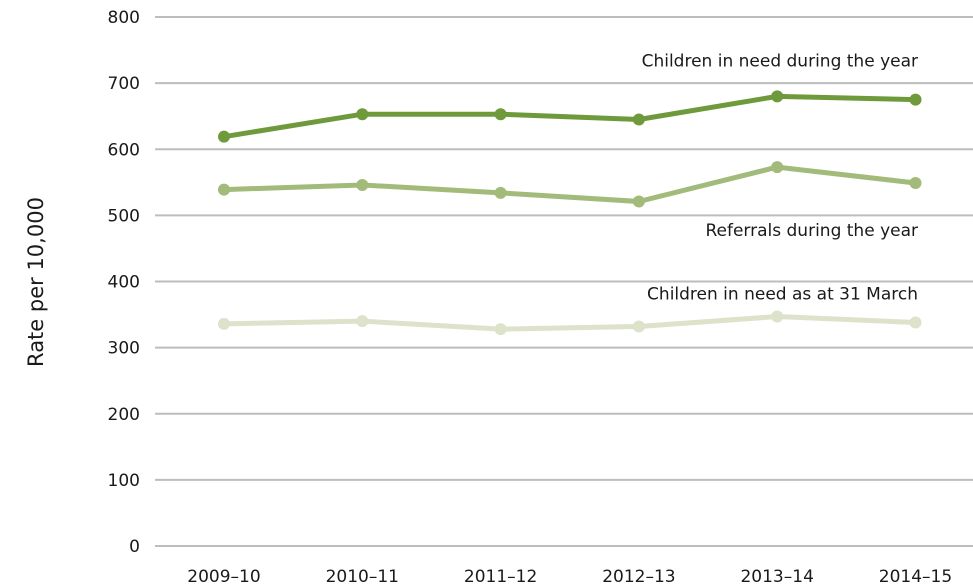 The height and width of the screenshot is (587, 973). What do you see at coordinates (500, 577) in the screenshot?
I see `x-tick-label: 2011–12` at bounding box center [500, 577].